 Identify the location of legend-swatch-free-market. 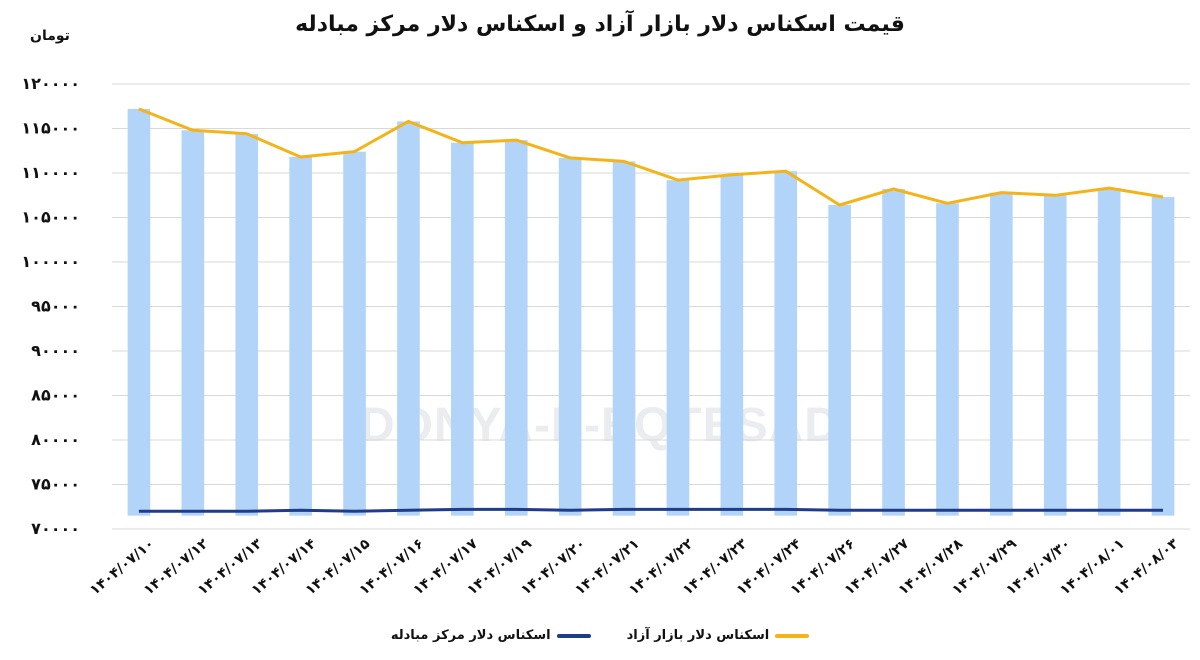
(792, 635).